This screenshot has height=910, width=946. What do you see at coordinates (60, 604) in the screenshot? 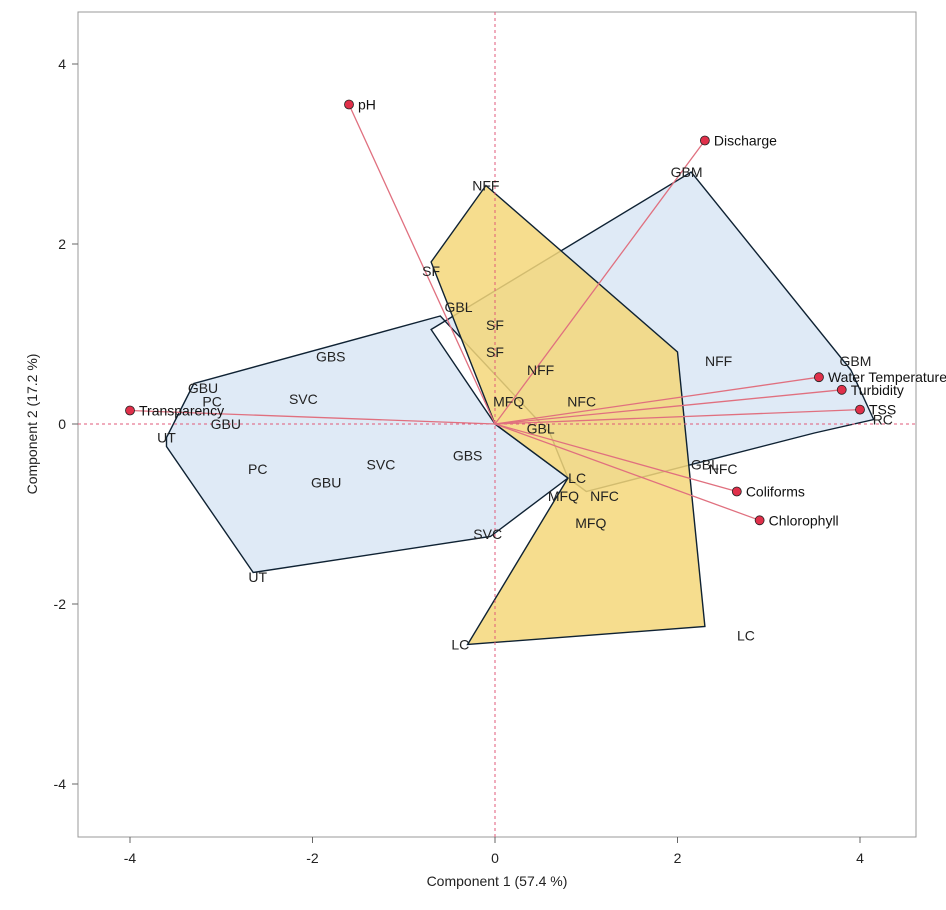
I see `y-tick-label: -2` at bounding box center [60, 604].